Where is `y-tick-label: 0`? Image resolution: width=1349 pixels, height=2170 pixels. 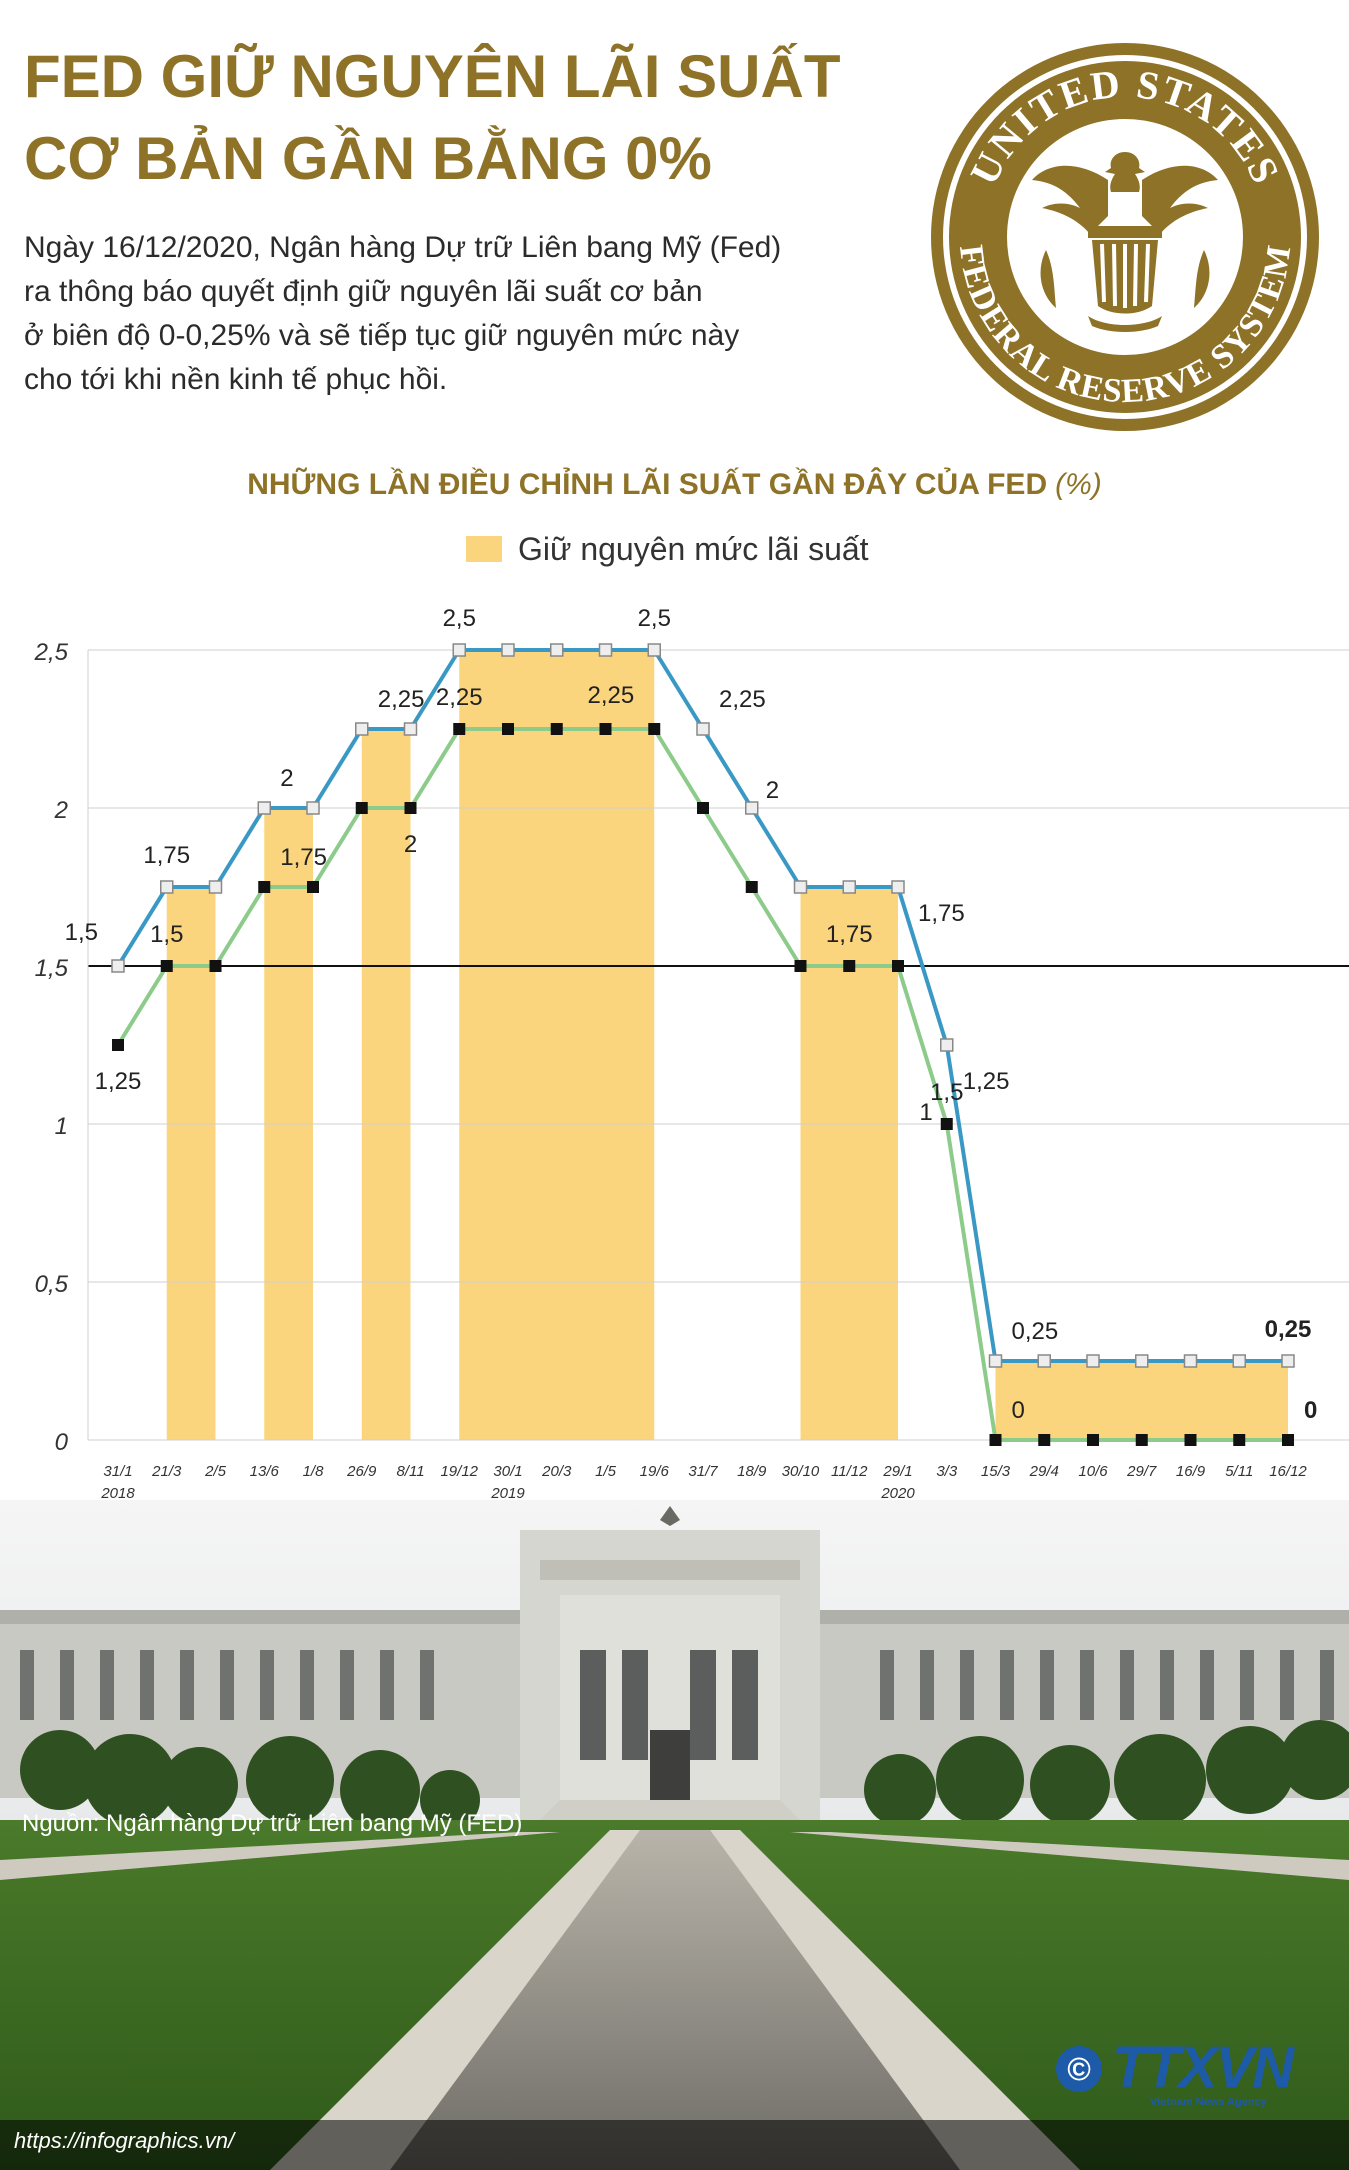
y-tick-label: 0 is located at coordinates (62, 1442).